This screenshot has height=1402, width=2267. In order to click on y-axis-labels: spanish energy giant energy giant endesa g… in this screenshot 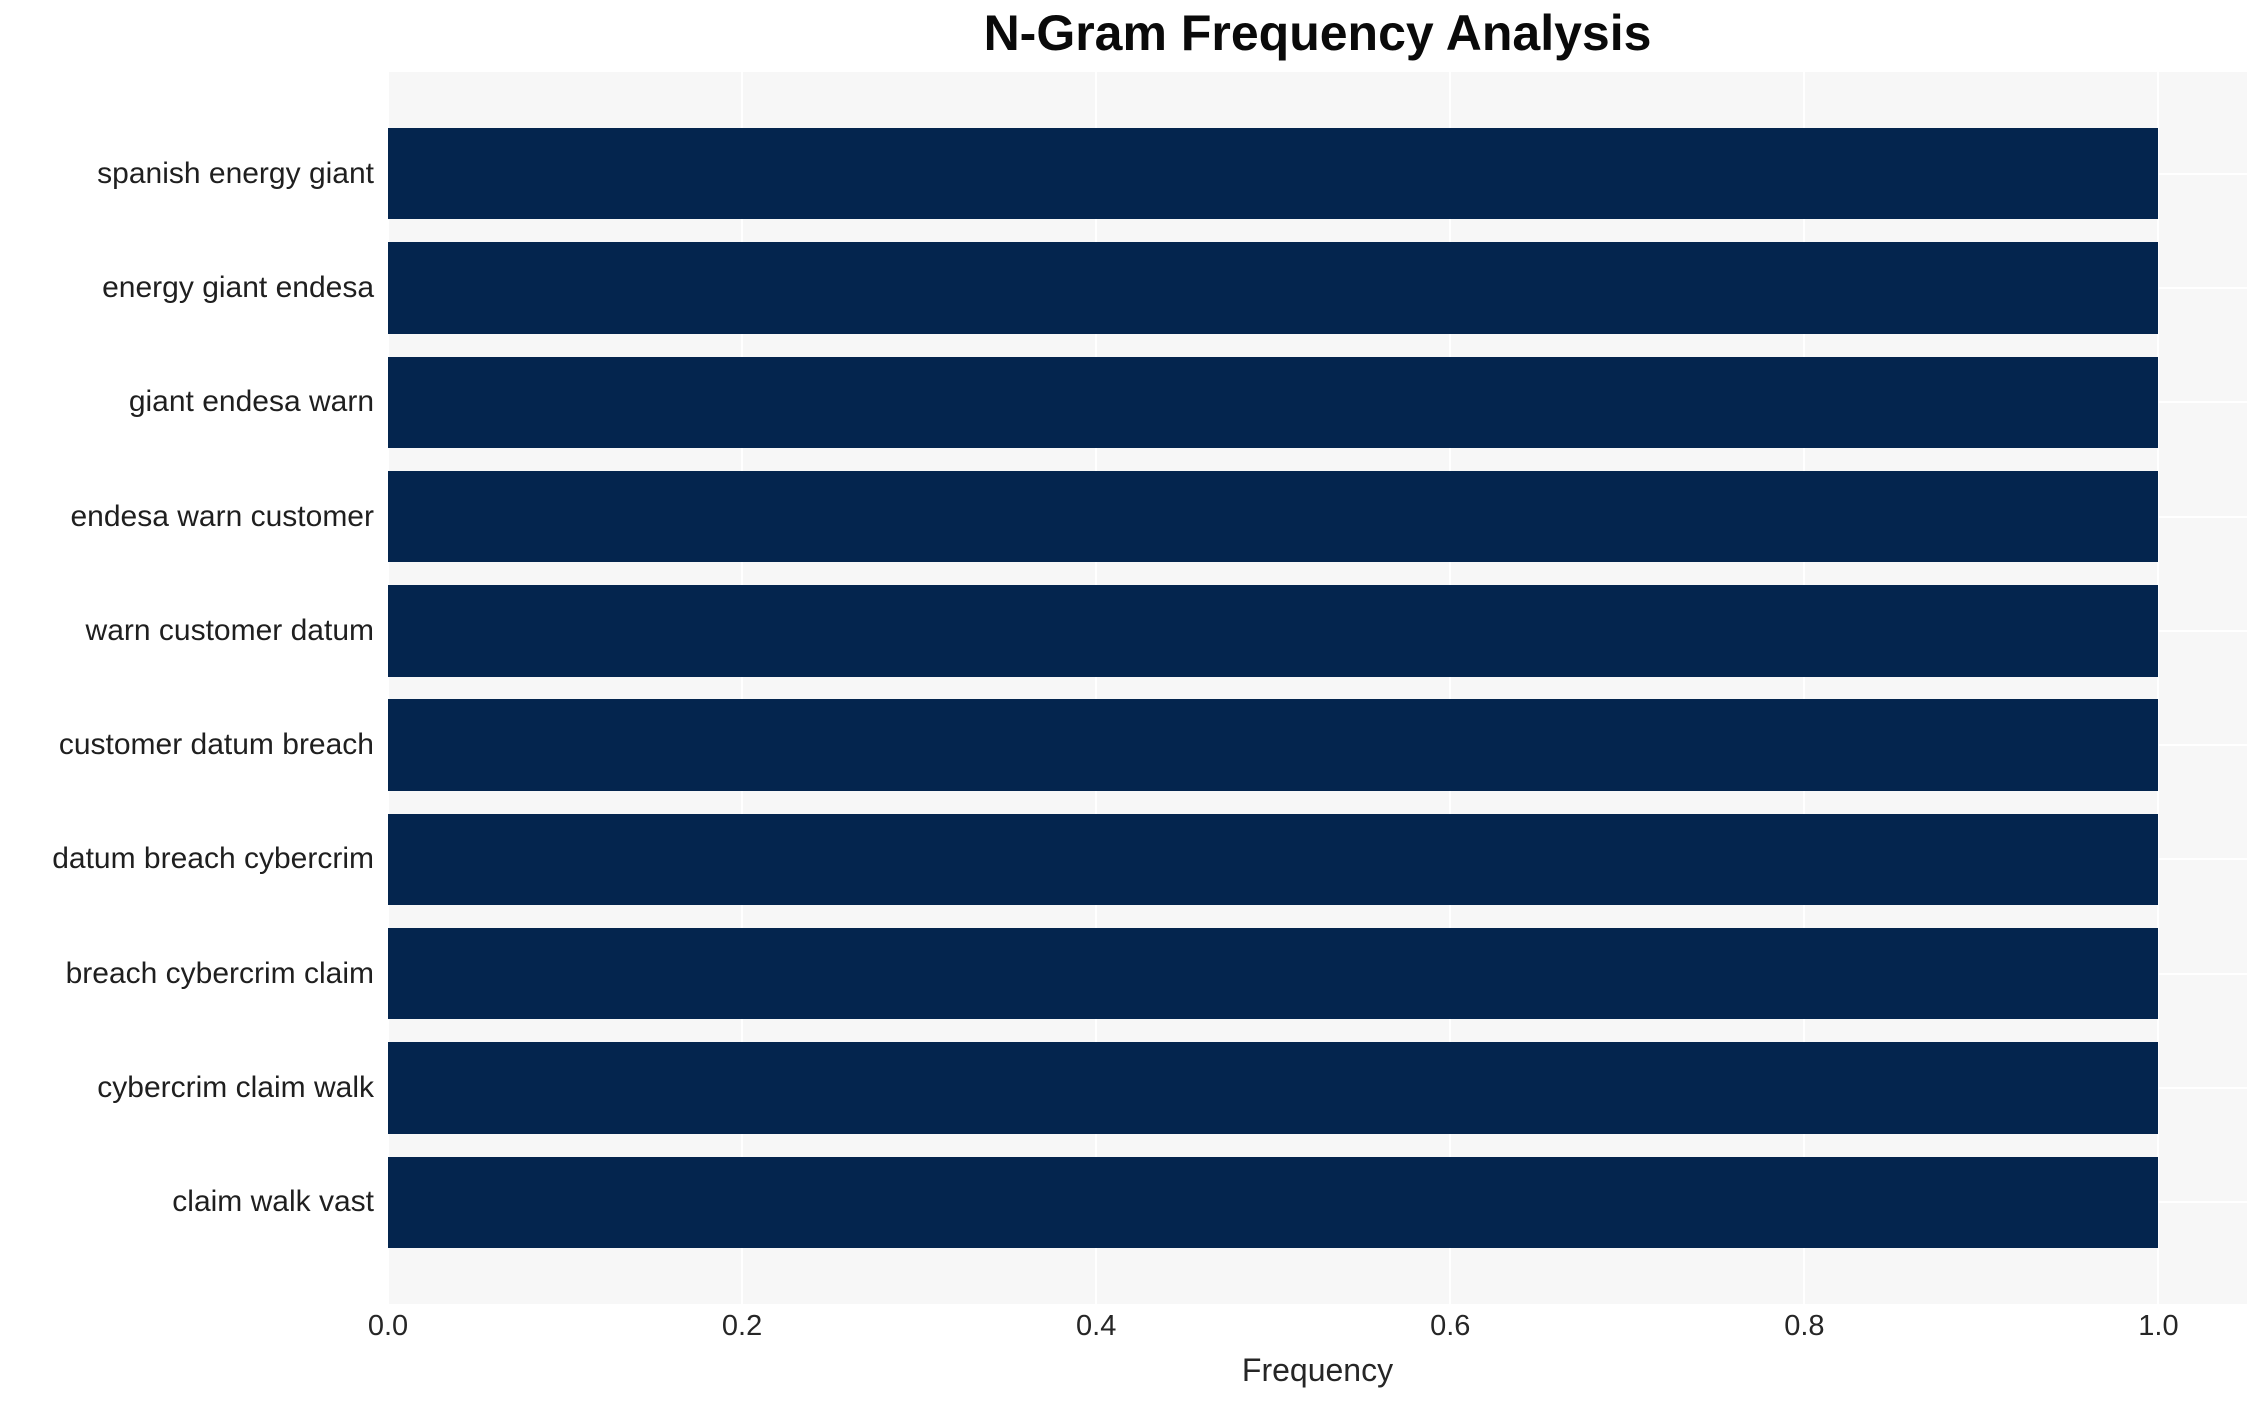, I will do `click(187, 688)`.